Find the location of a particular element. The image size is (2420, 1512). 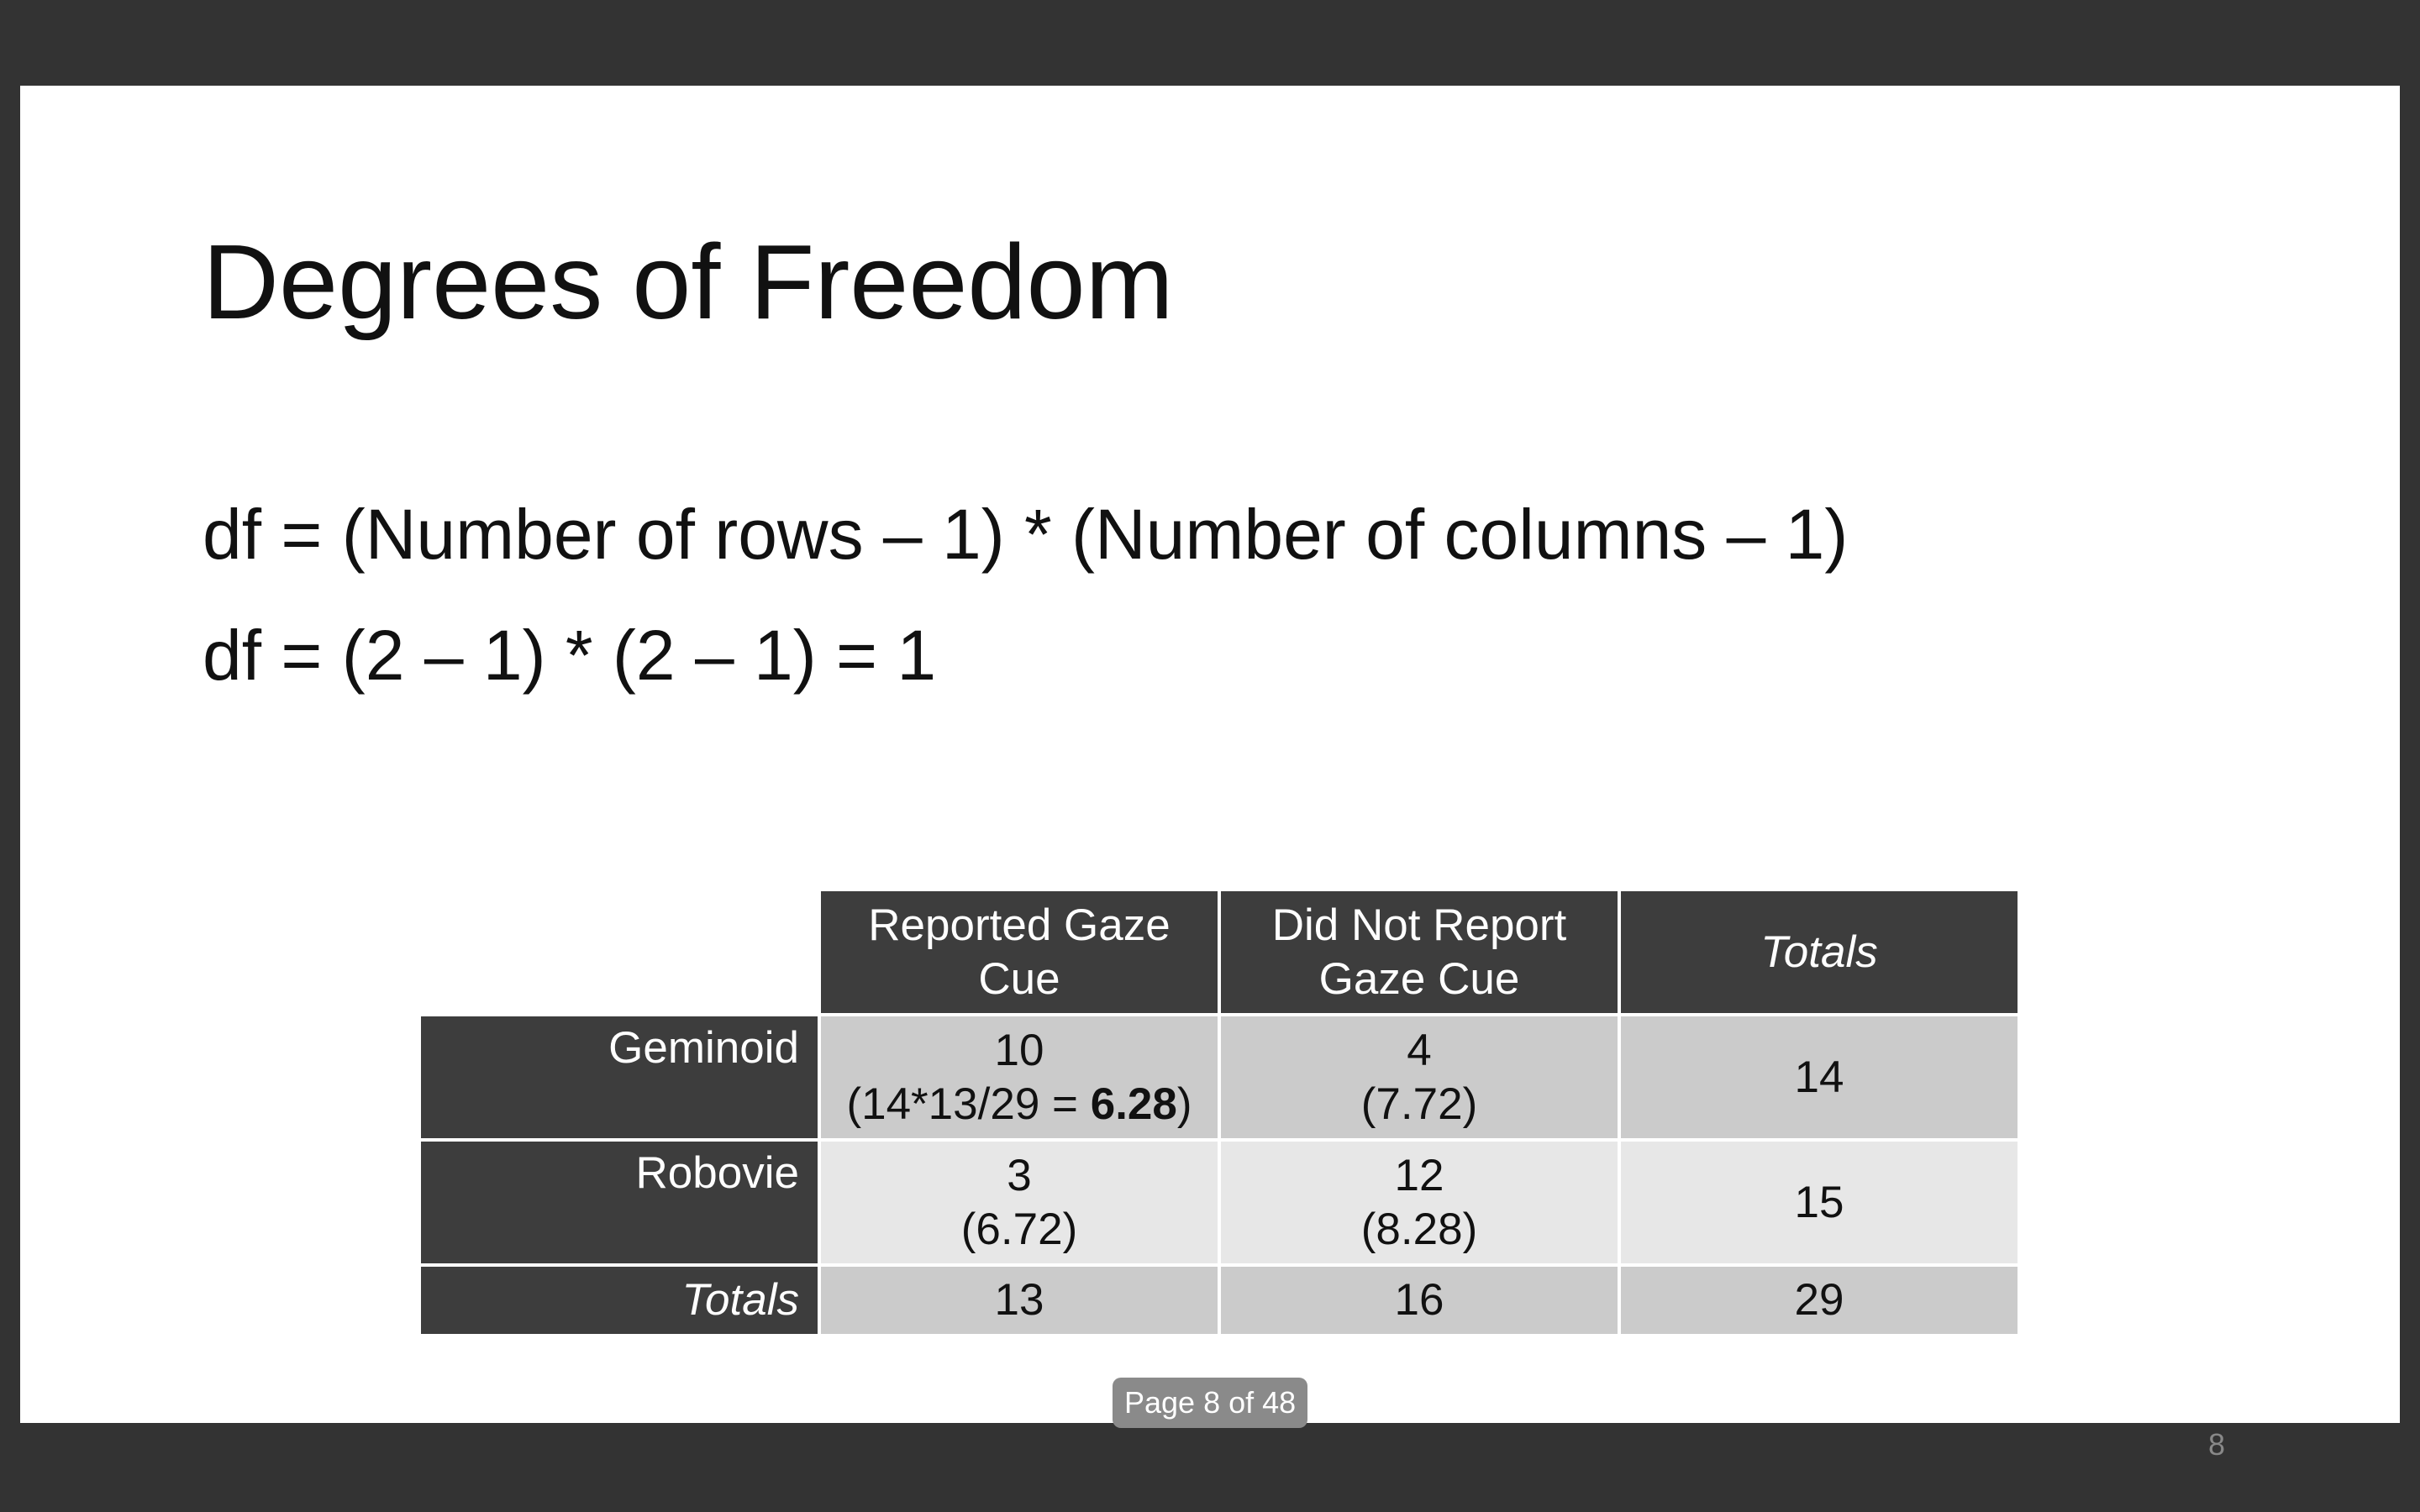

cell-robovie-not-reported: 12 (8.28) is located at coordinates (1419, 1202).